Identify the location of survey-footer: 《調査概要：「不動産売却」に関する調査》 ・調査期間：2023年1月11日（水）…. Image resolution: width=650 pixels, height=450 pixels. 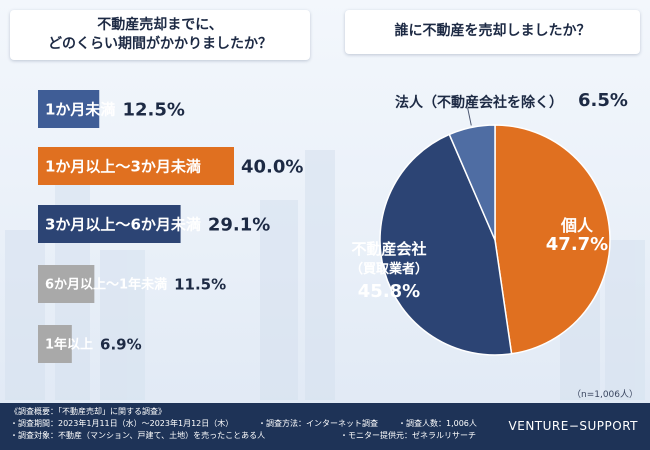
(325, 426).